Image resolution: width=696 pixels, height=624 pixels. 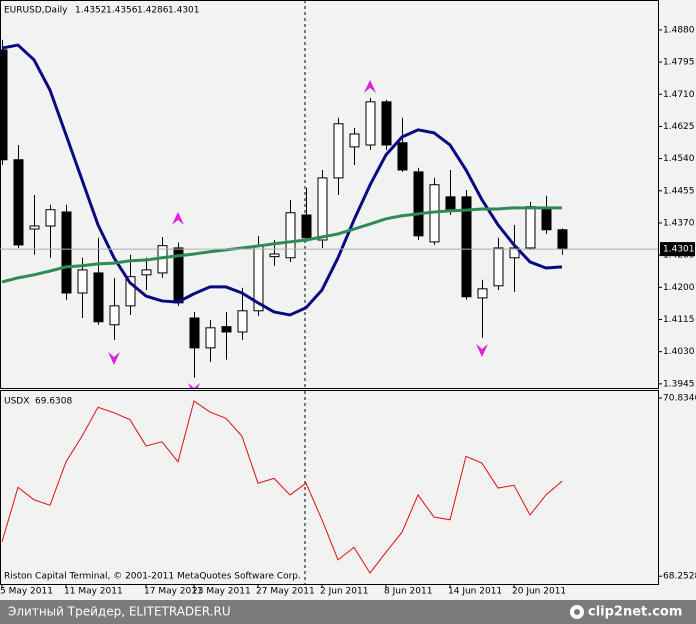 I want to click on high-value: 1.4356, so click(x=122, y=11).